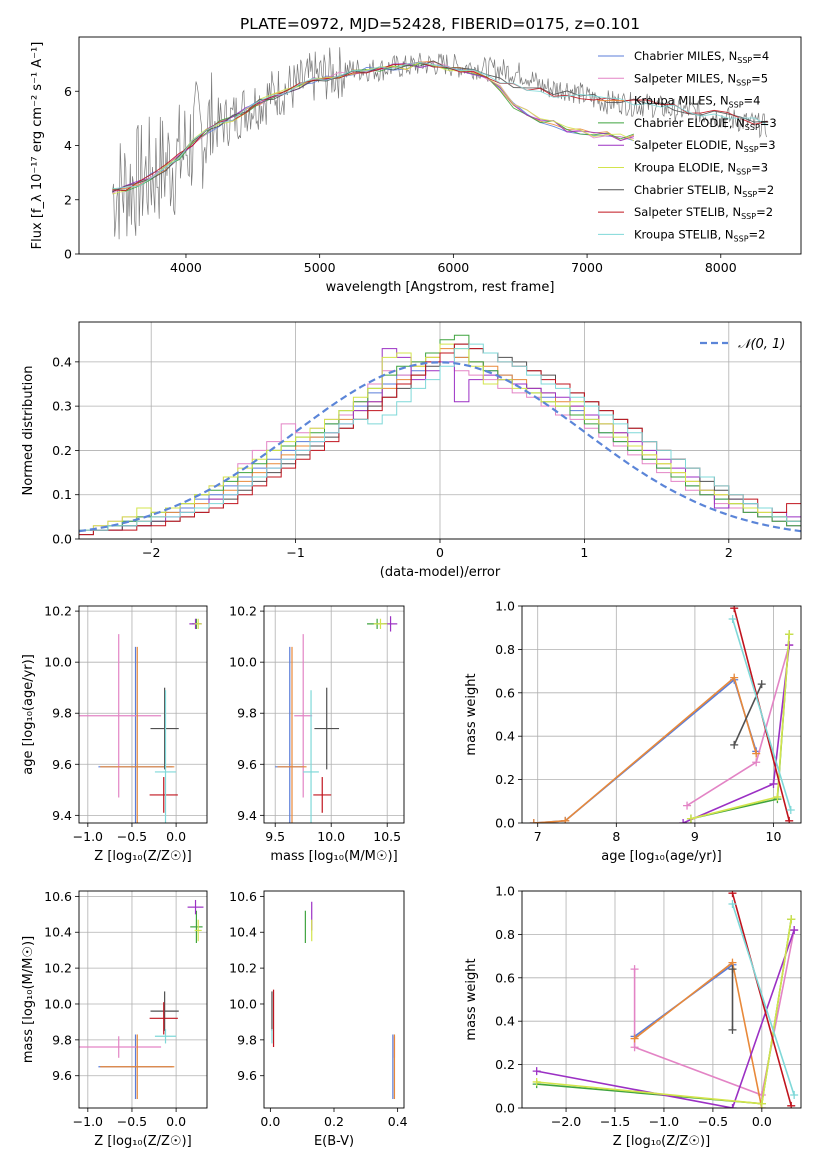 This screenshot has height=1170, width=819. Describe the element at coordinates (664, 1121) in the screenshot. I see `x-tick-label: −1.0` at that location.